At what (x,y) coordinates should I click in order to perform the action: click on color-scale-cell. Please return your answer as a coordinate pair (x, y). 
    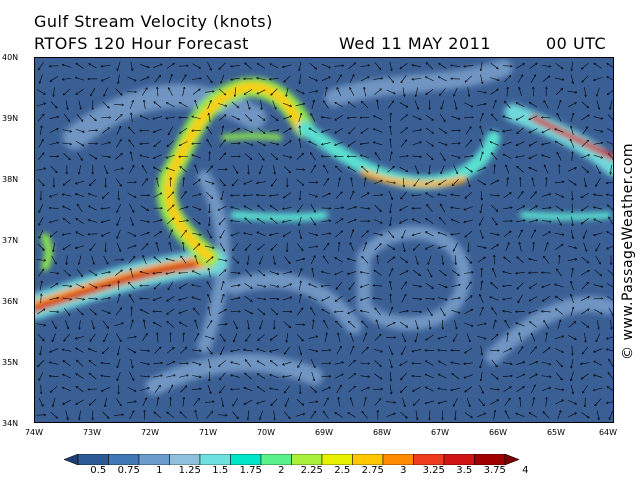
    Looking at the image, I should click on (368, 459).